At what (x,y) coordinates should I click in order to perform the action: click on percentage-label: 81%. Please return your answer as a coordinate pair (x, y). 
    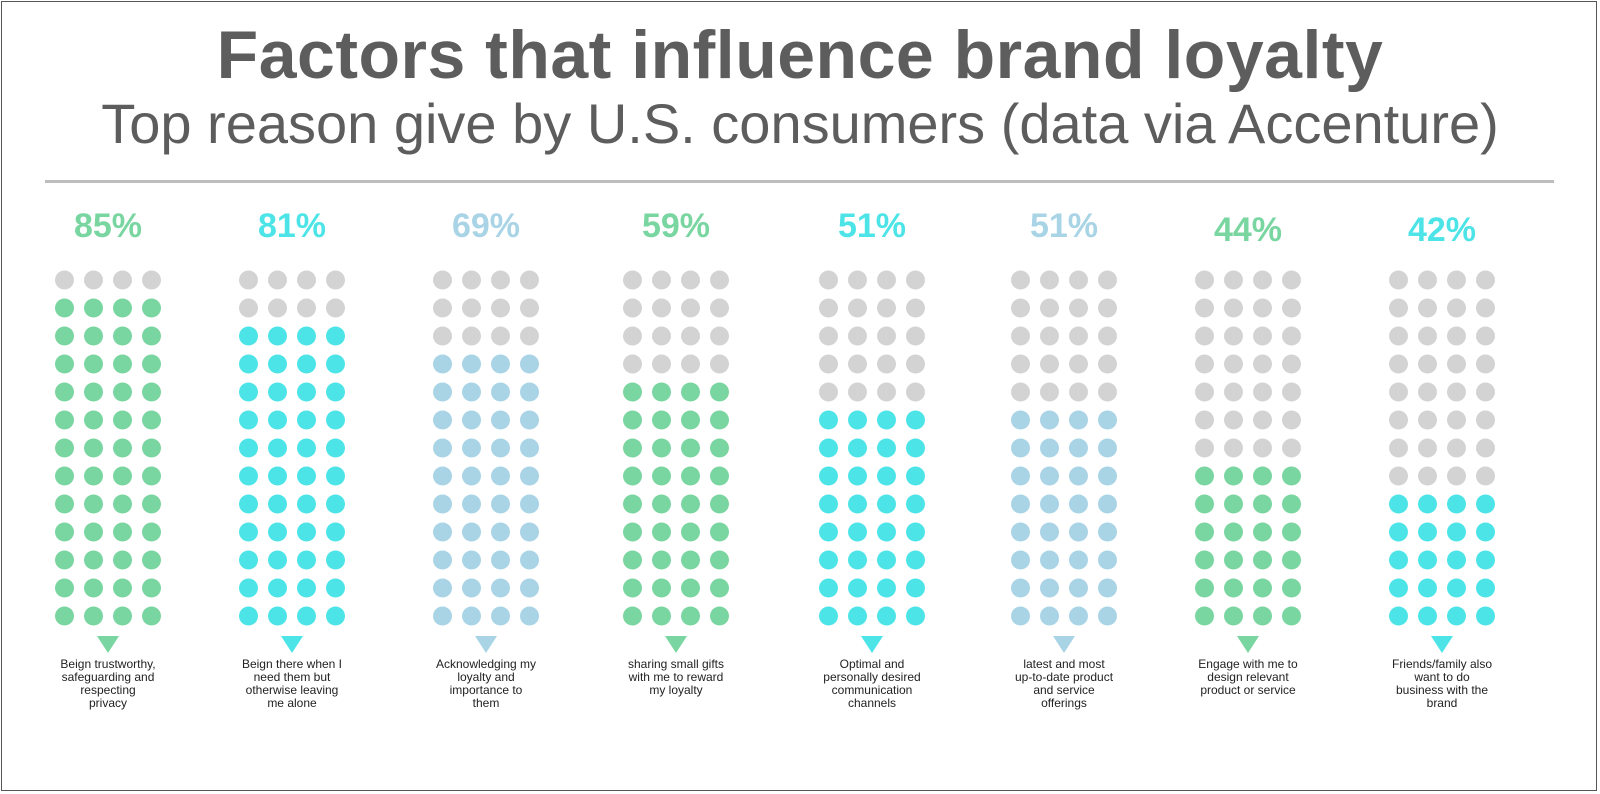
    Looking at the image, I should click on (292, 226).